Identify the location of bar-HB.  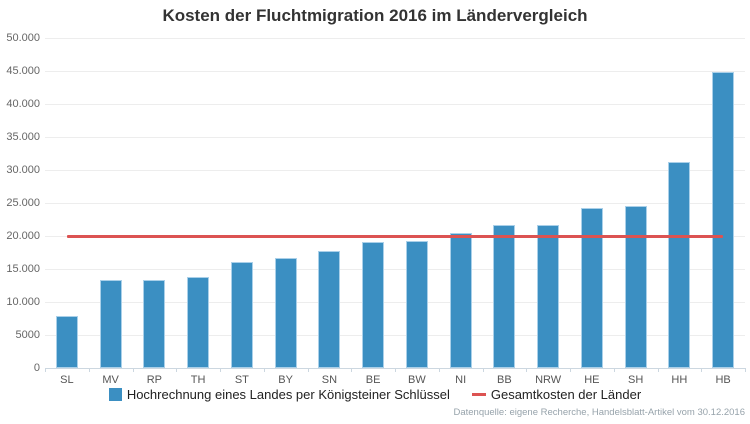
(723, 220).